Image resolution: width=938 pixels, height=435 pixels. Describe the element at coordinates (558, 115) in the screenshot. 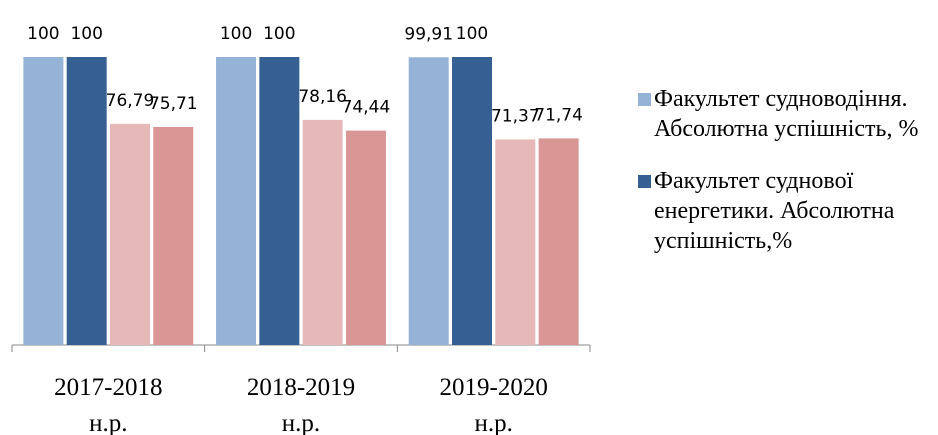

I see `data-label: 71,74` at that location.